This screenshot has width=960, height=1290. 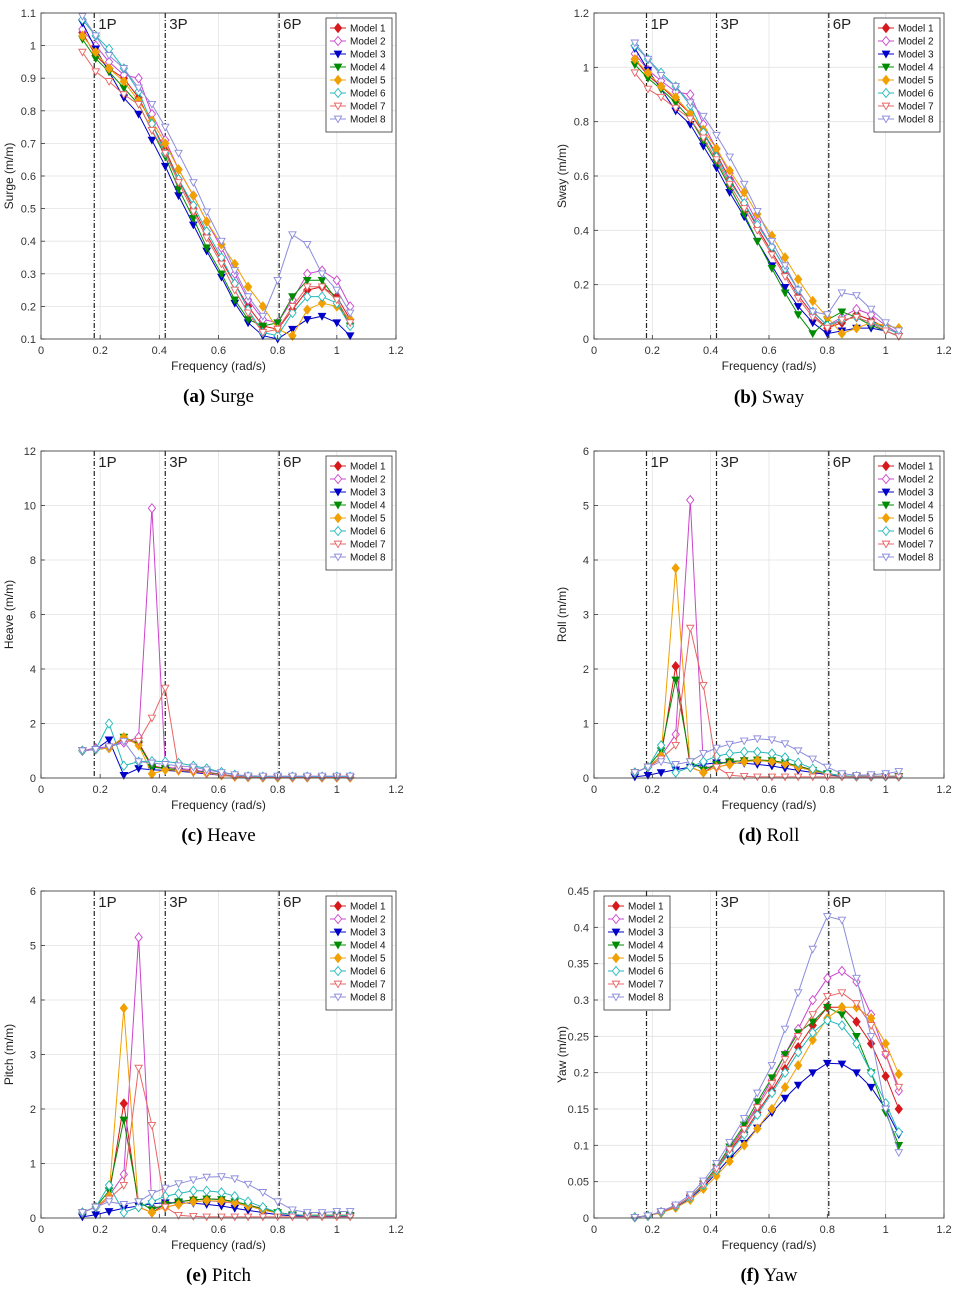 I want to click on legend-label: Model 4, so click(x=916, y=68).